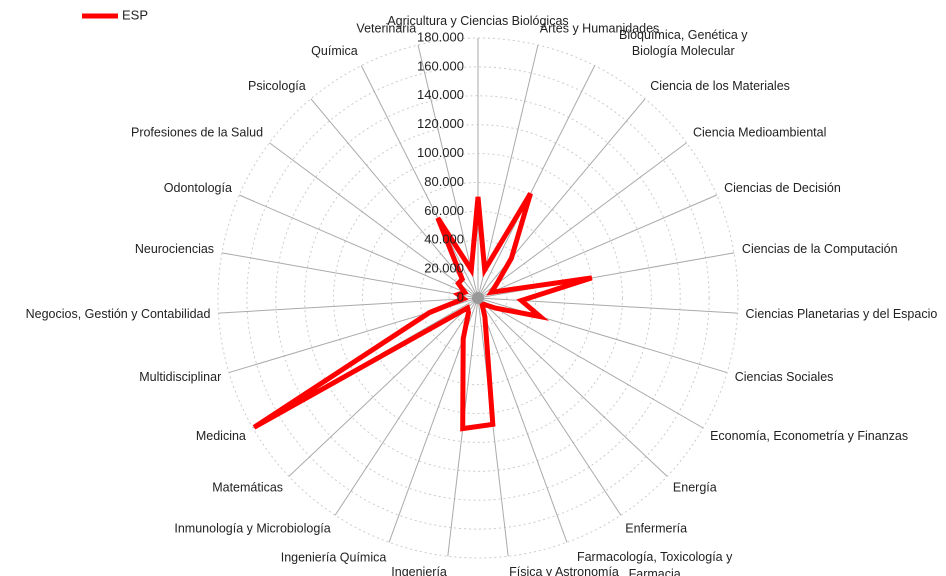  Describe the element at coordinates (694, 487) in the screenshot. I see `category-label: Energía` at that location.